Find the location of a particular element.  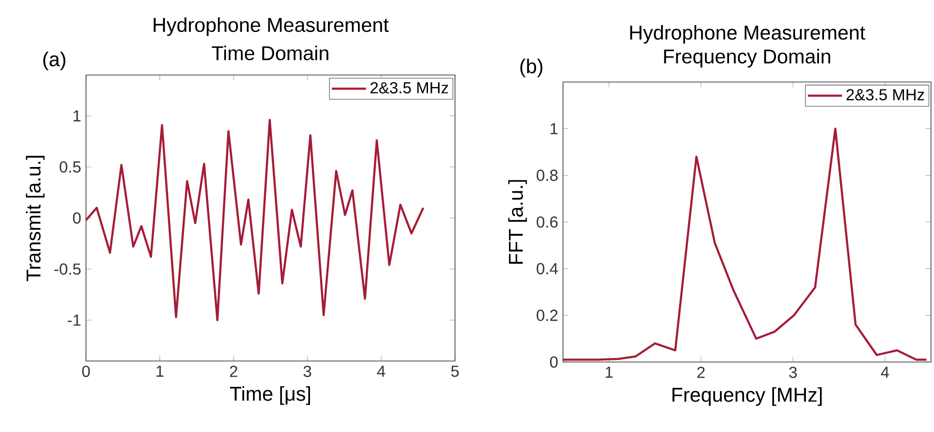

y-tick-label: 0.5 is located at coordinates (70, 167).